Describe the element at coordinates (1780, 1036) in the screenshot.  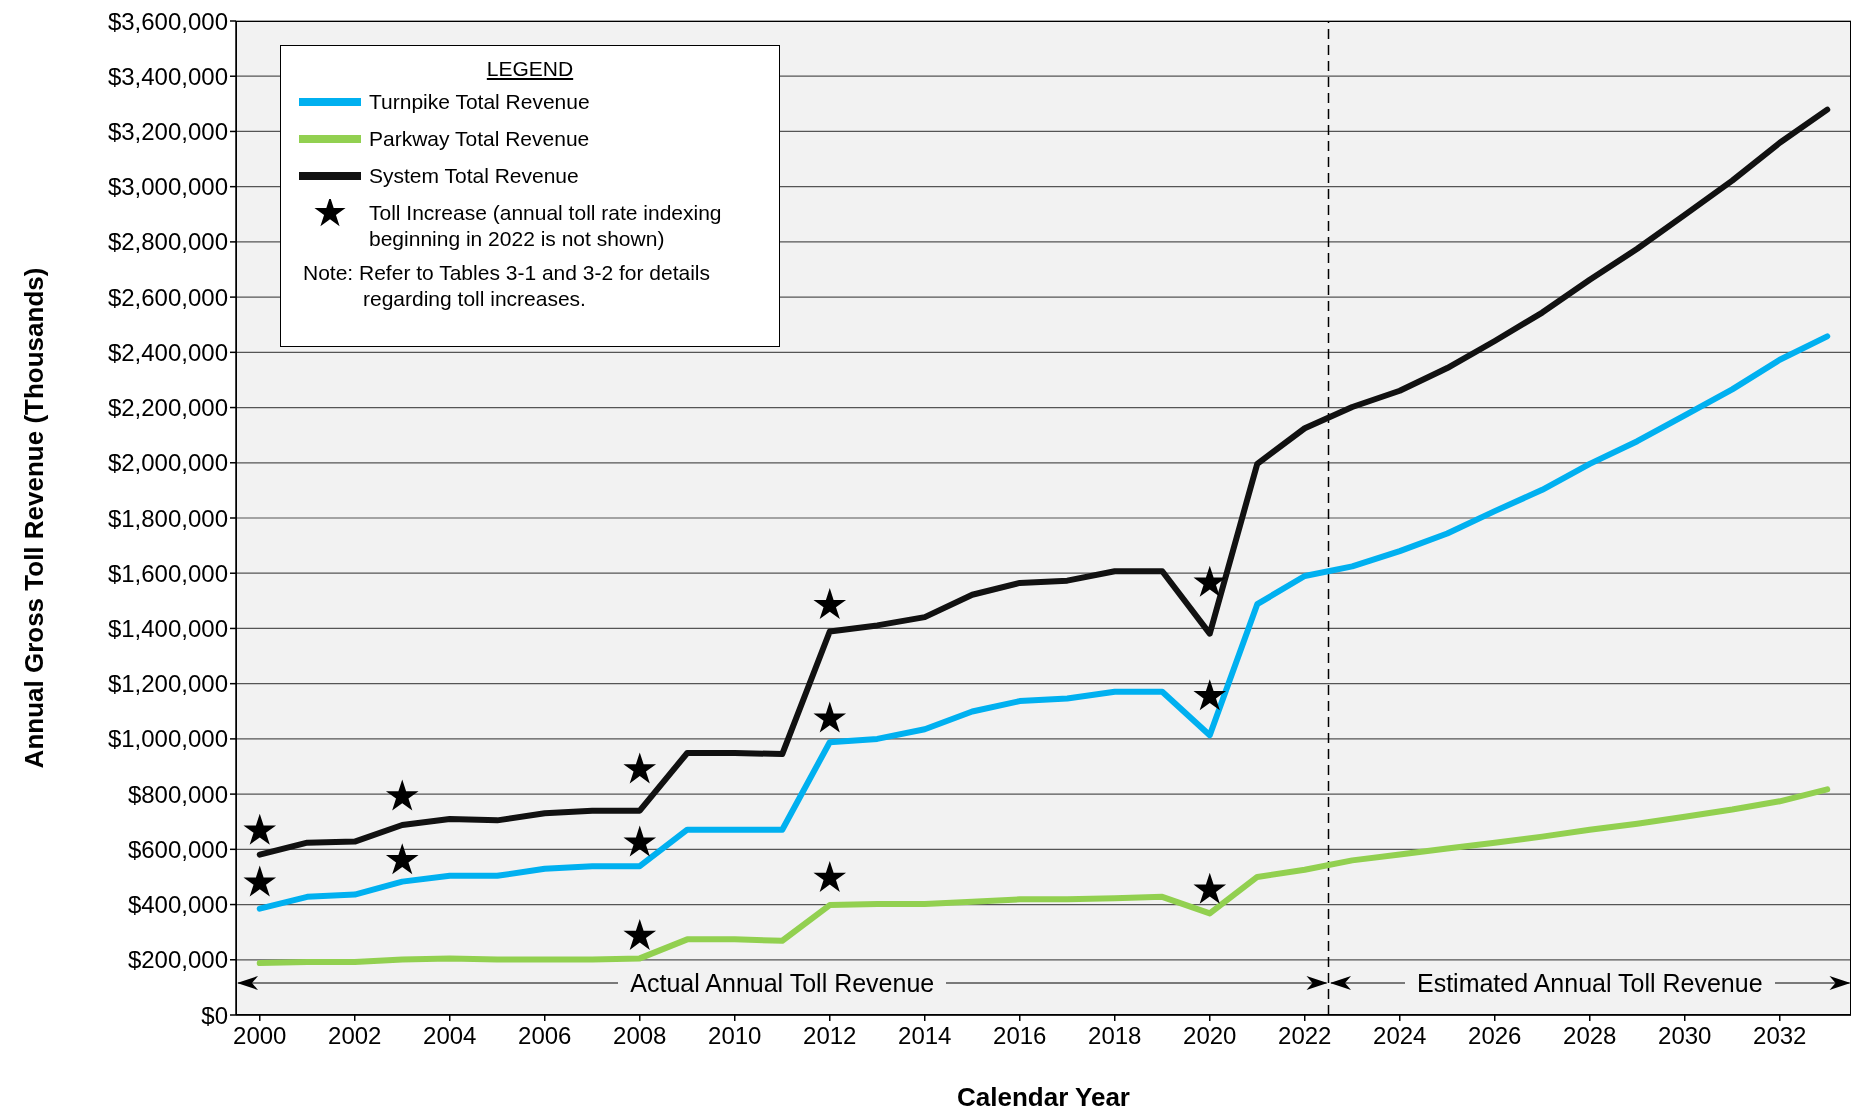
I see `x-tick-label: 2032` at that location.